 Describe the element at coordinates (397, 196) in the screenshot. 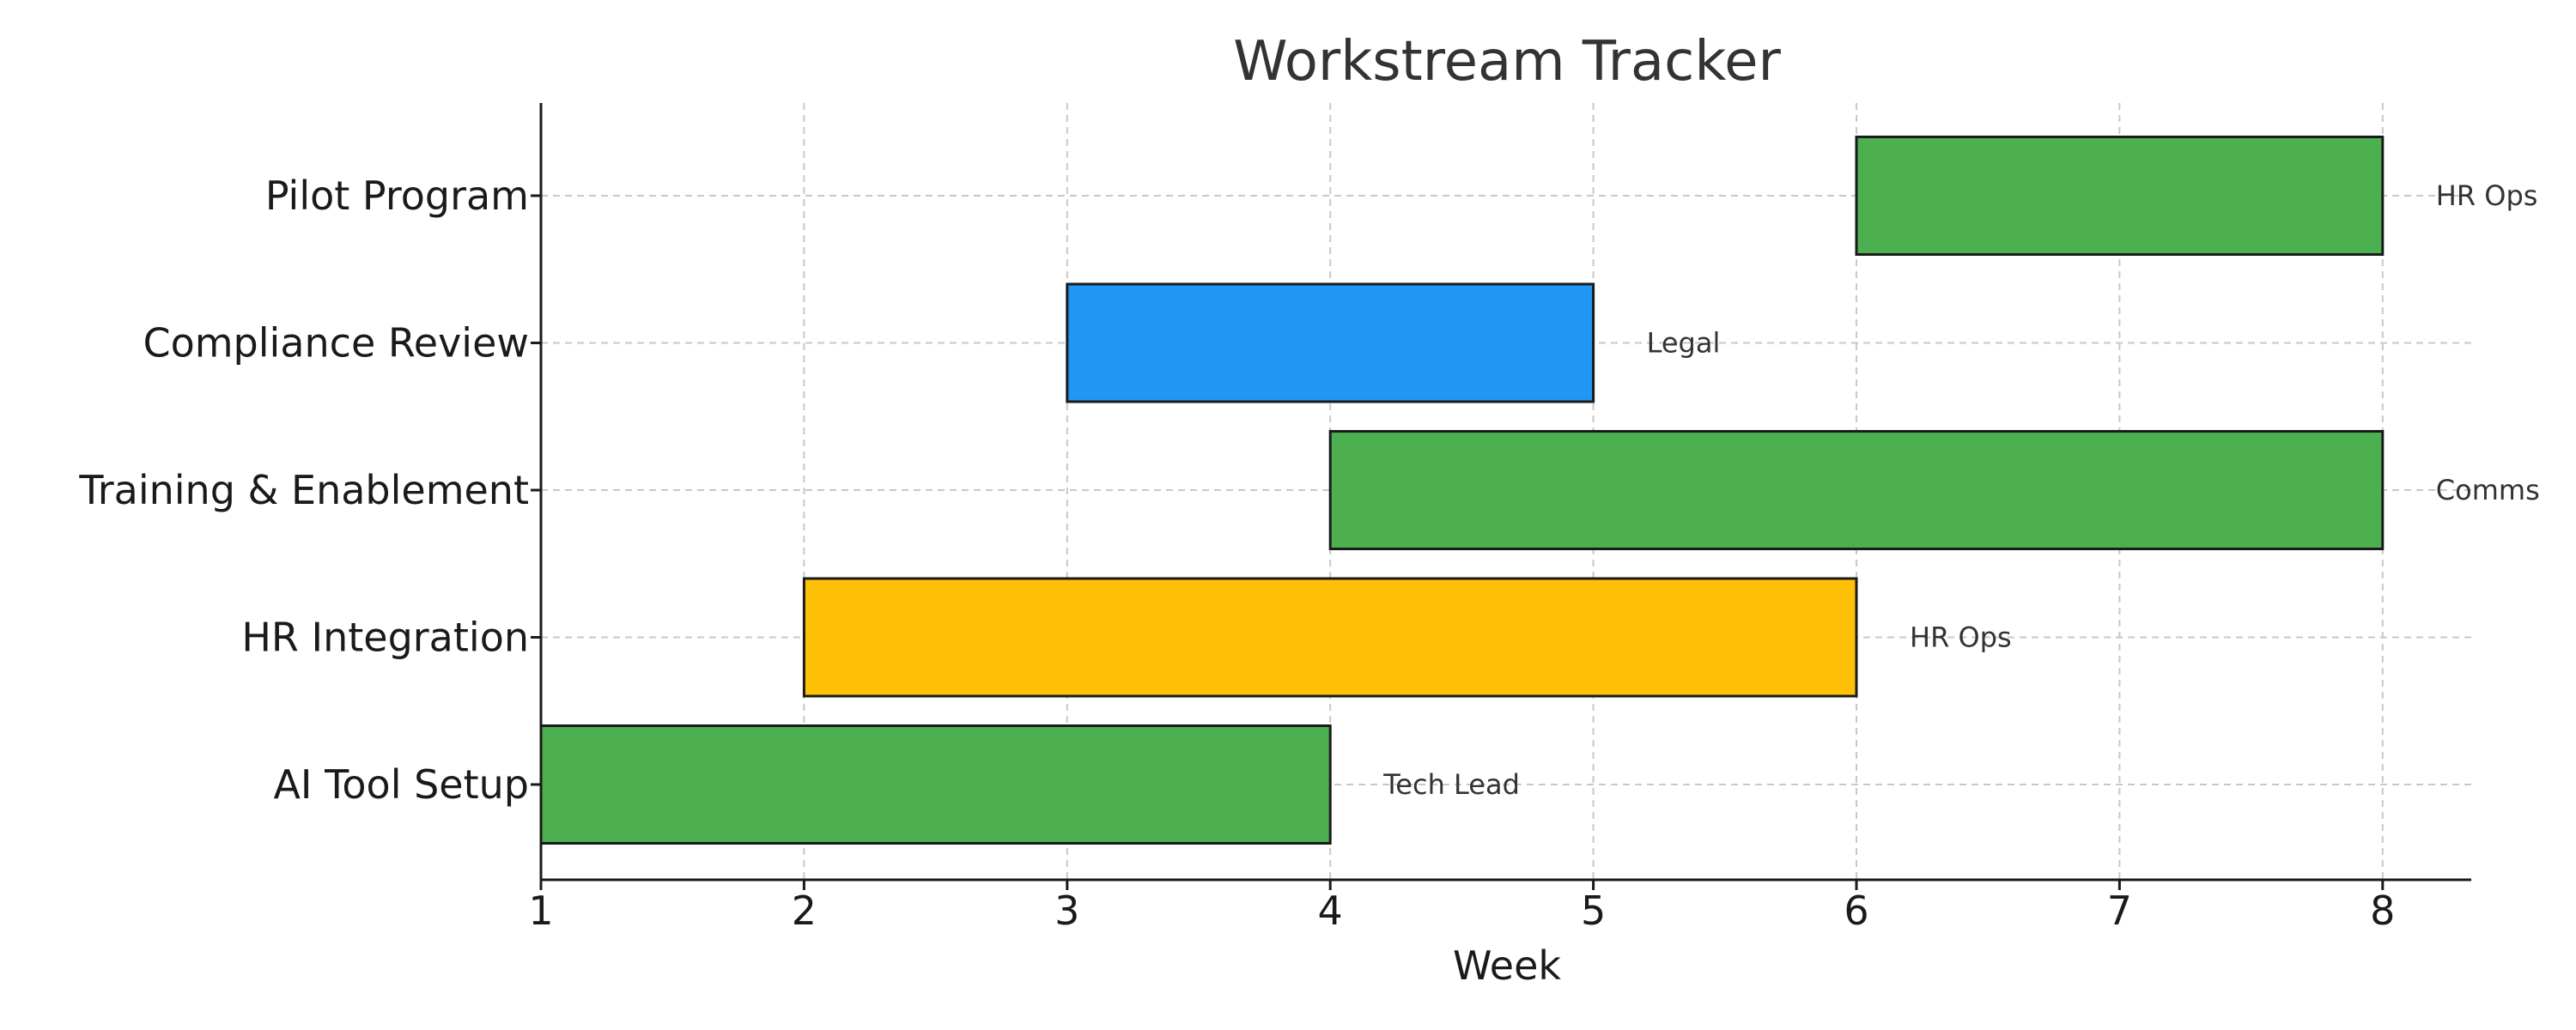

I see `task-label: Pilot Program` at that location.